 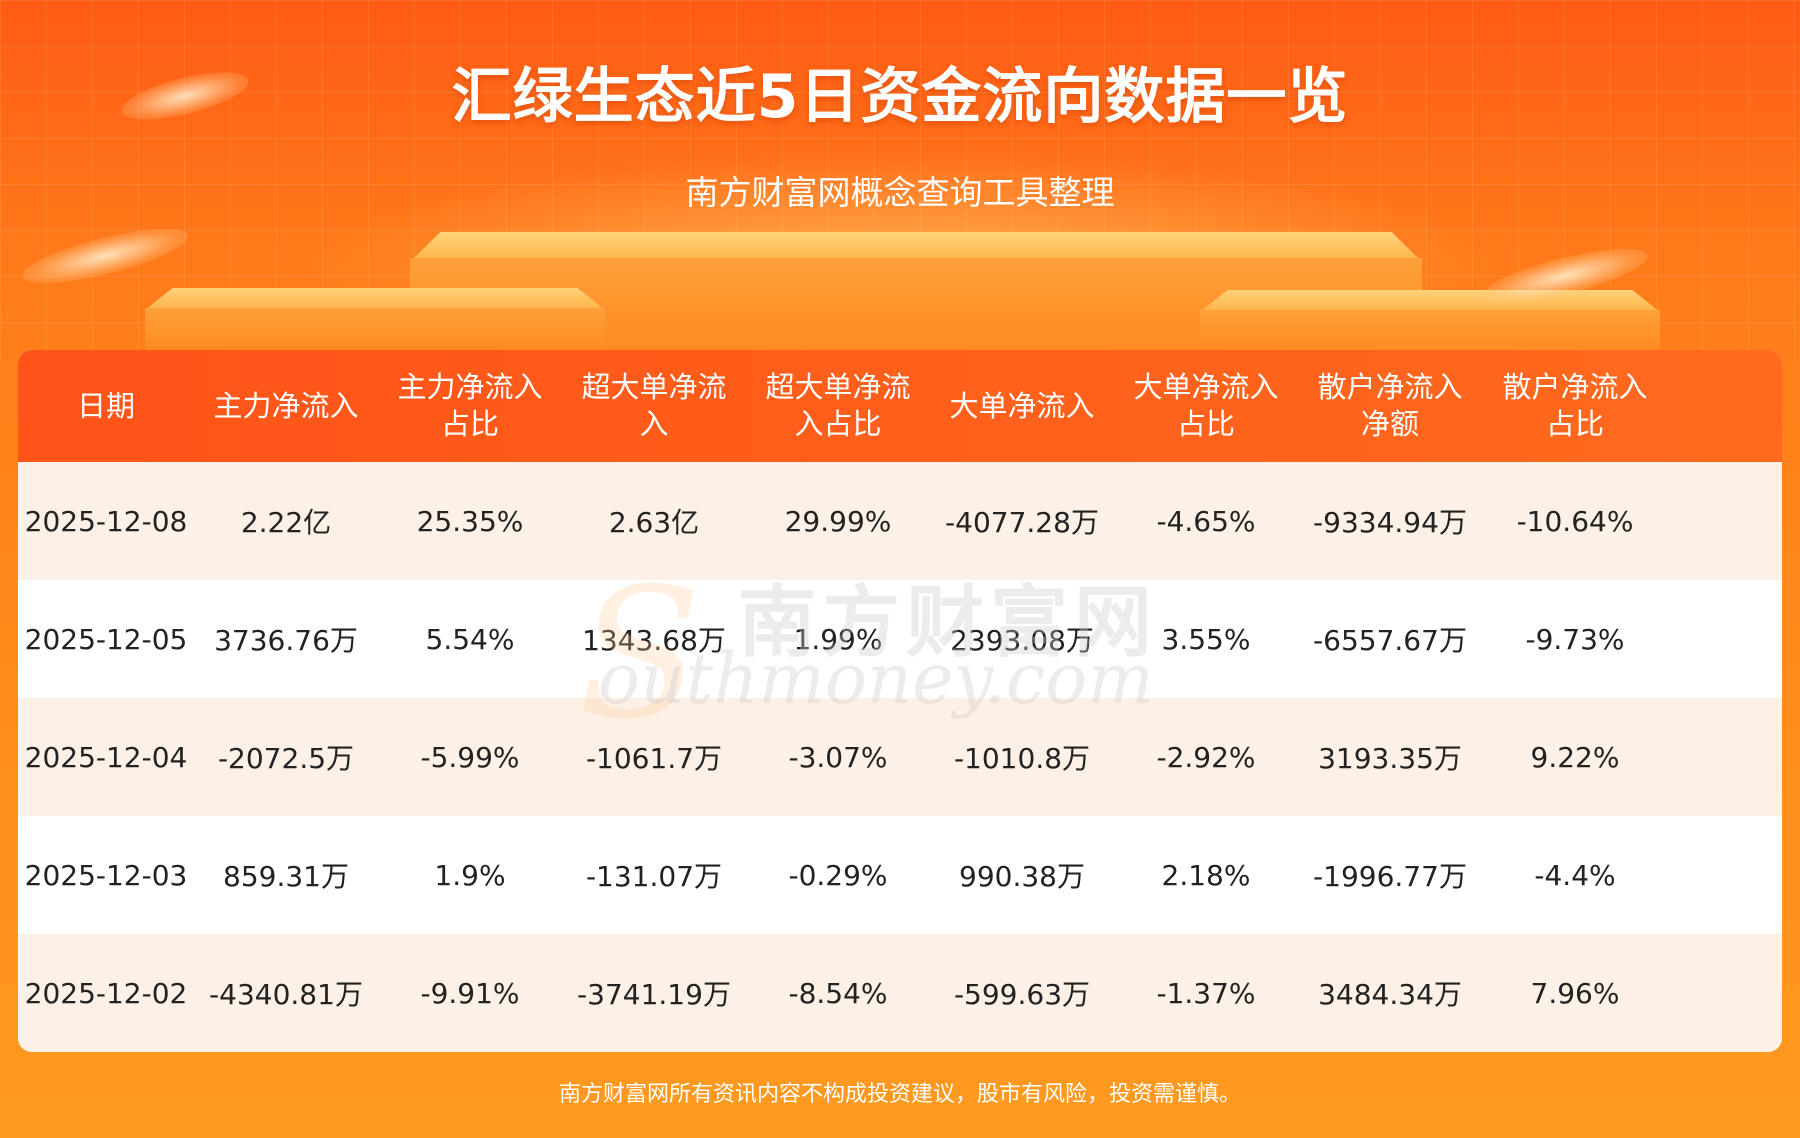 I want to click on cell-retail-net-inflow-amount: -9334.94万, so click(x=1390, y=522).